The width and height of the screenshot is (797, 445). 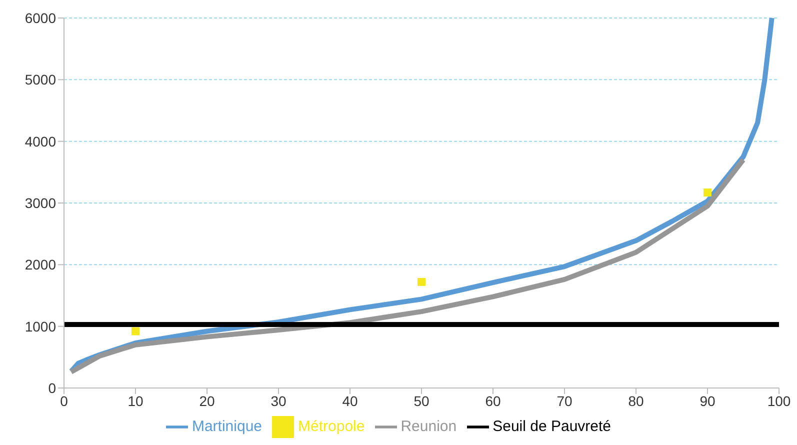 What do you see at coordinates (40, 80) in the screenshot?
I see `y-tick-label: 5000` at bounding box center [40, 80].